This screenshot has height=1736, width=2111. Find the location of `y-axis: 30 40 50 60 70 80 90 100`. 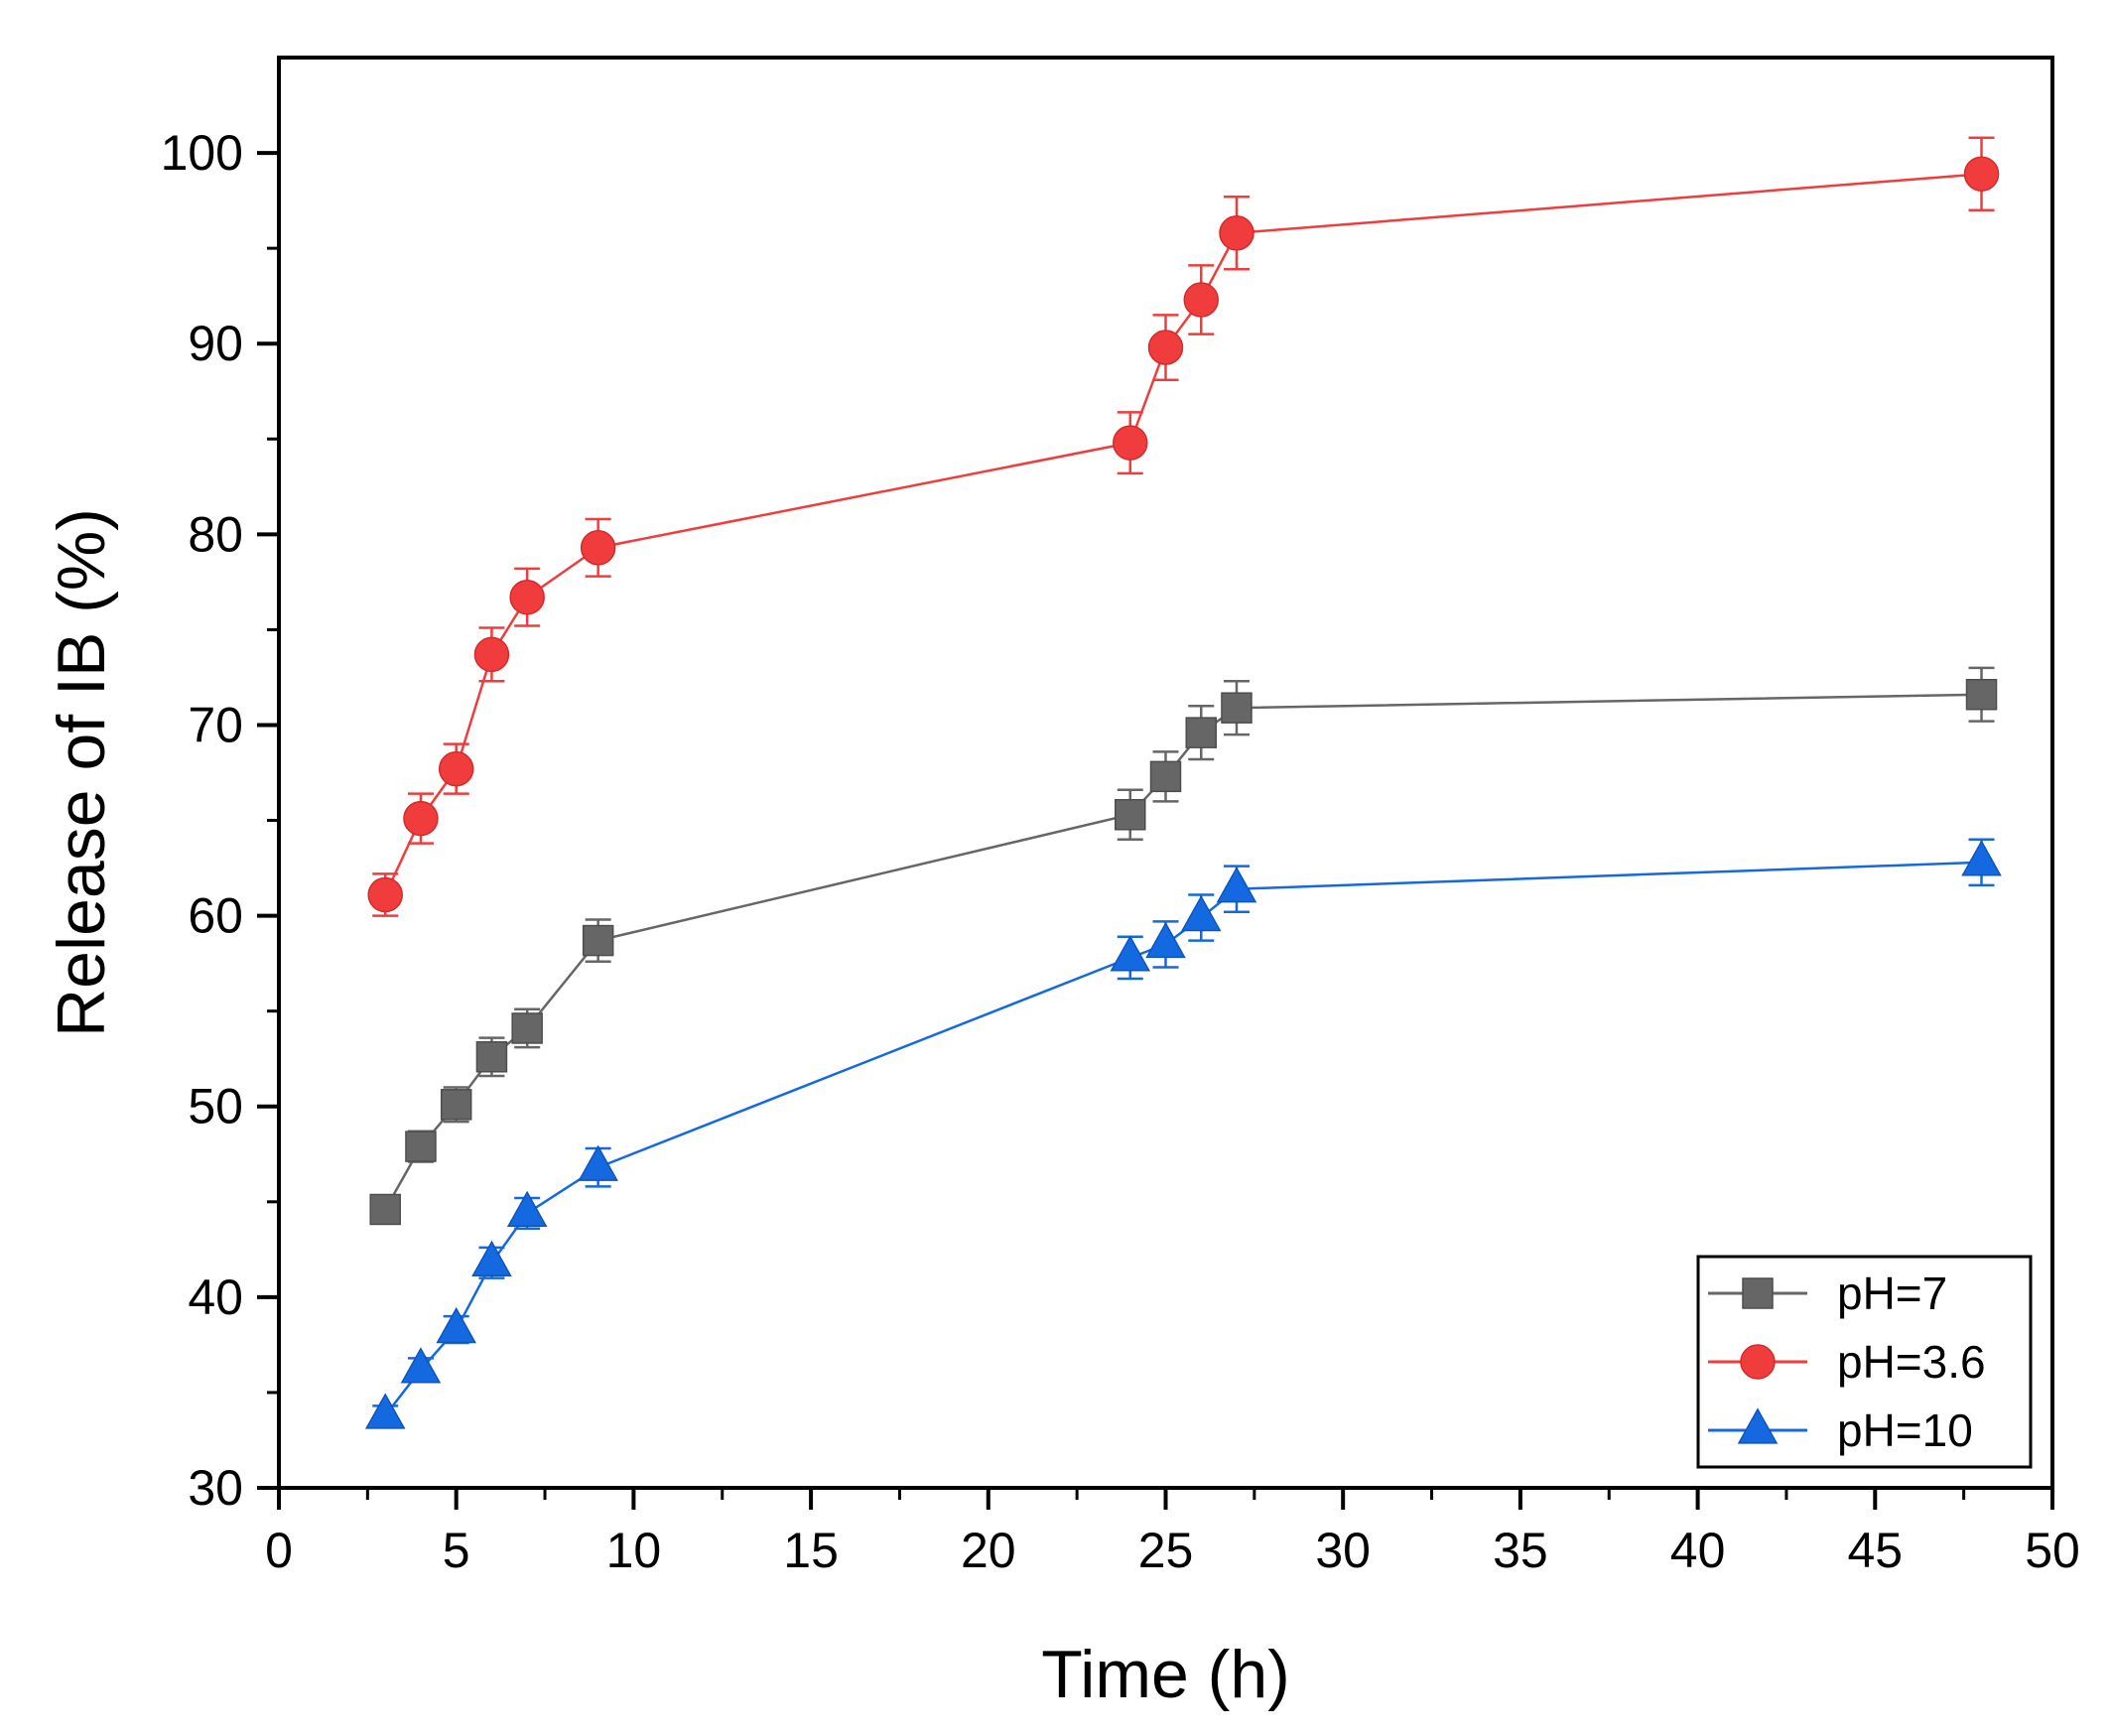

y-axis: 30 40 50 60 70 80 90 100 is located at coordinates (220, 820).